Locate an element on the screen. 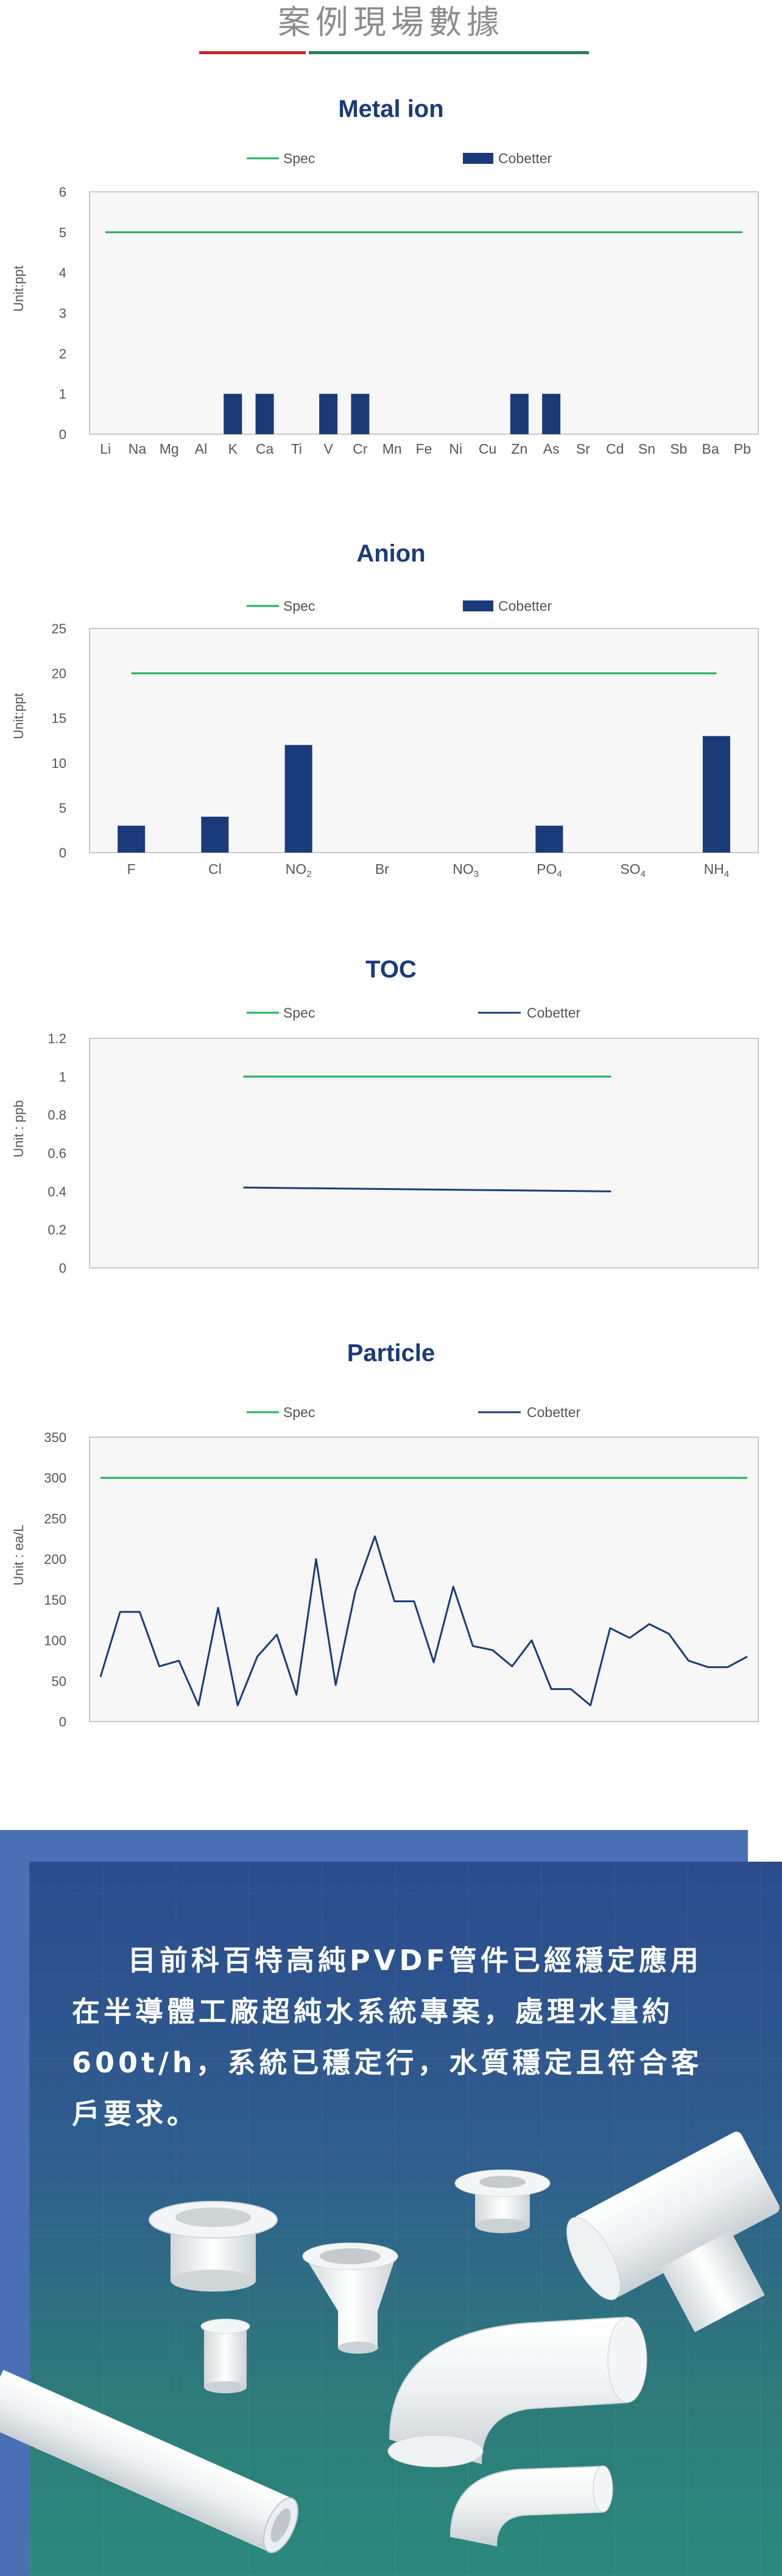  x-tick-label: Br is located at coordinates (382, 869).